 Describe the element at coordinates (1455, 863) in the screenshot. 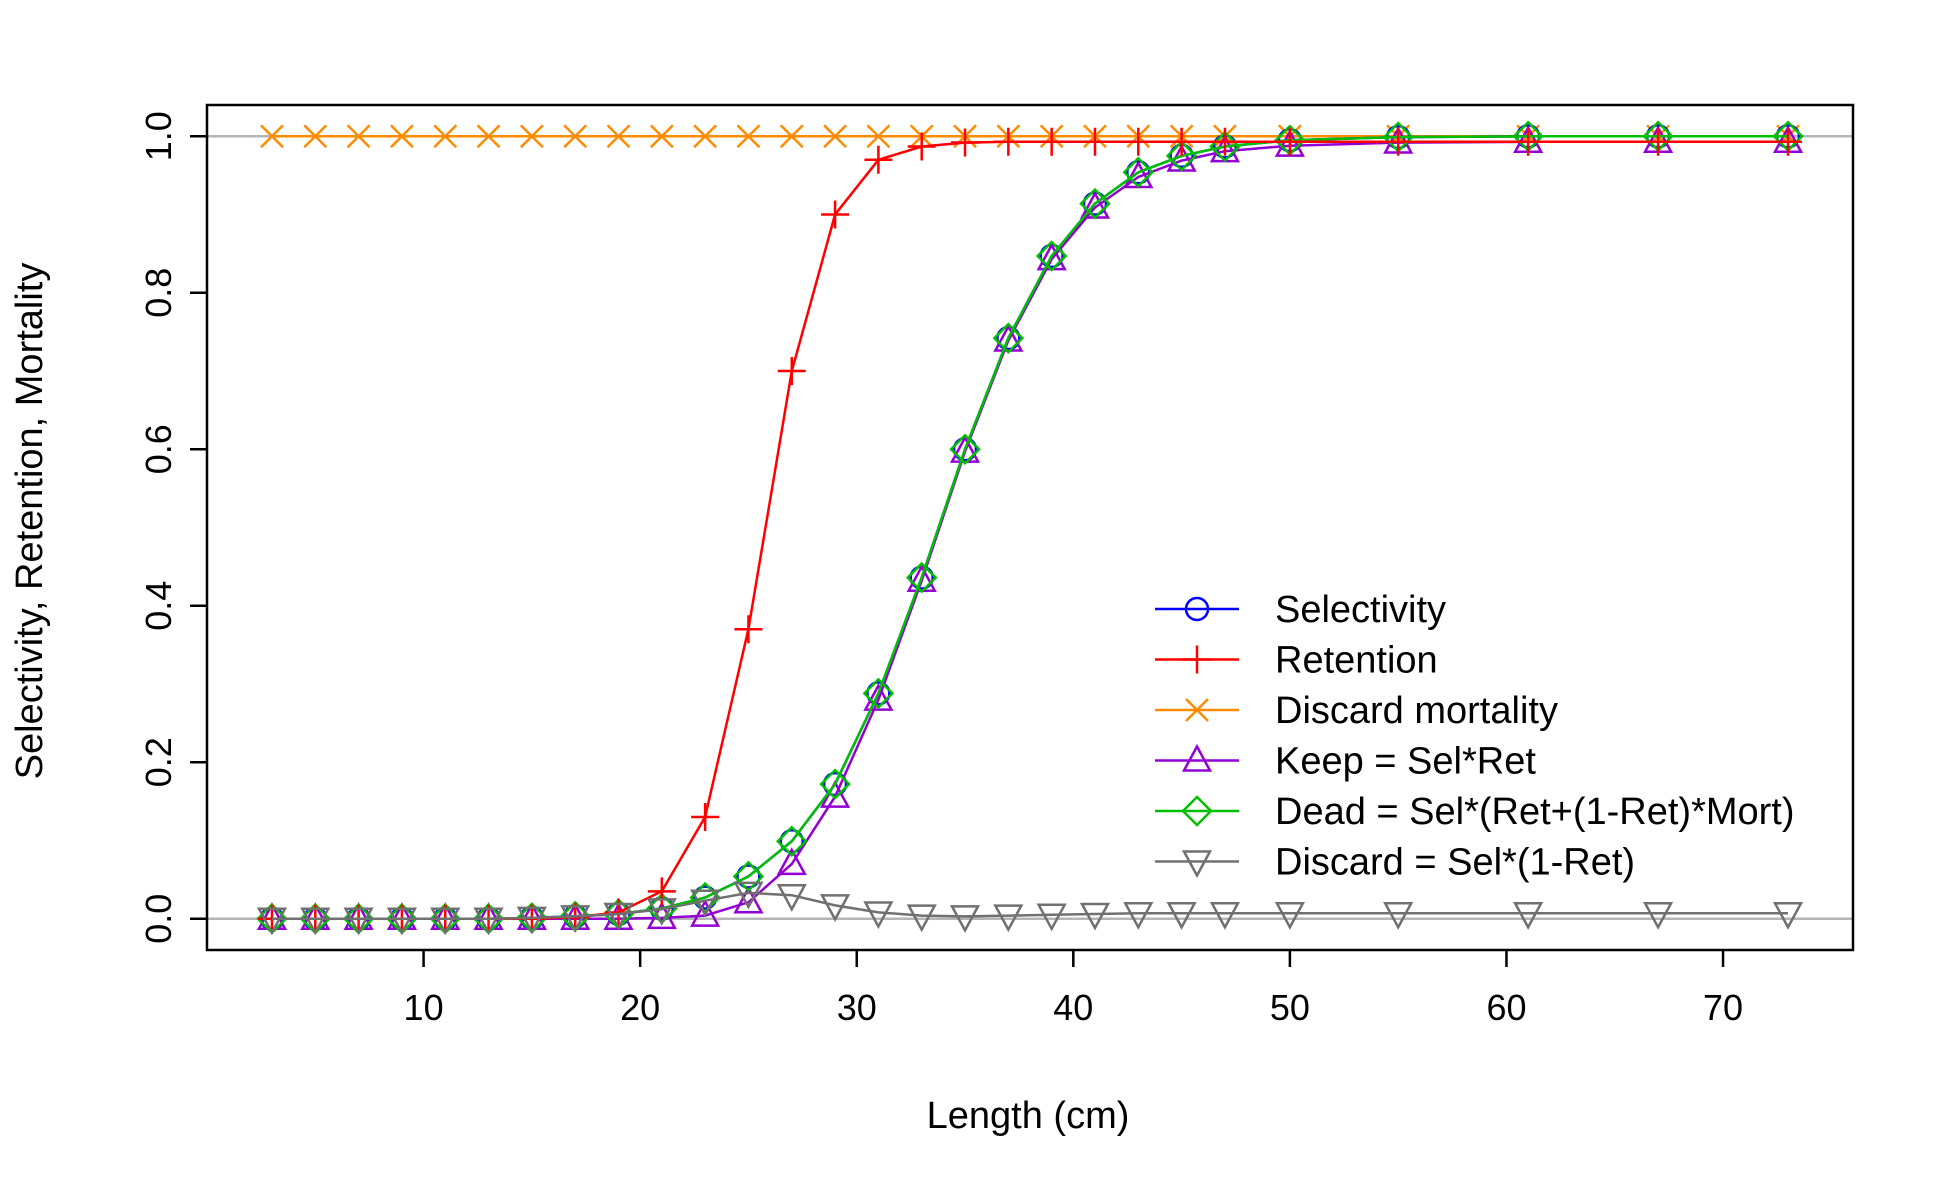

I see `legend-label: Discard = Sel*(1-Ret)` at that location.